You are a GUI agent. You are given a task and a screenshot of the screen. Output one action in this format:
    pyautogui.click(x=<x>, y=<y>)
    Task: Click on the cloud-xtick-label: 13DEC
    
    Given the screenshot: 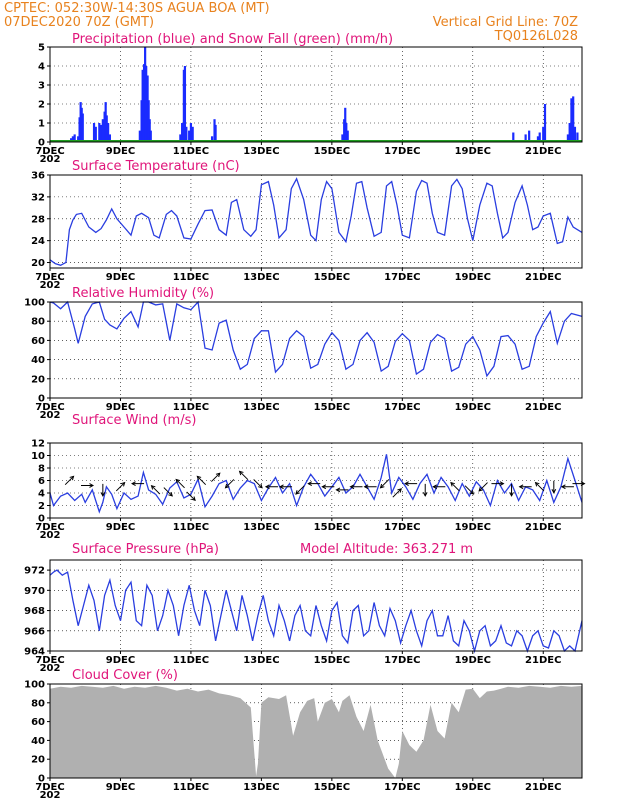 What is the action you would take?
    pyautogui.click(x=261, y=787)
    